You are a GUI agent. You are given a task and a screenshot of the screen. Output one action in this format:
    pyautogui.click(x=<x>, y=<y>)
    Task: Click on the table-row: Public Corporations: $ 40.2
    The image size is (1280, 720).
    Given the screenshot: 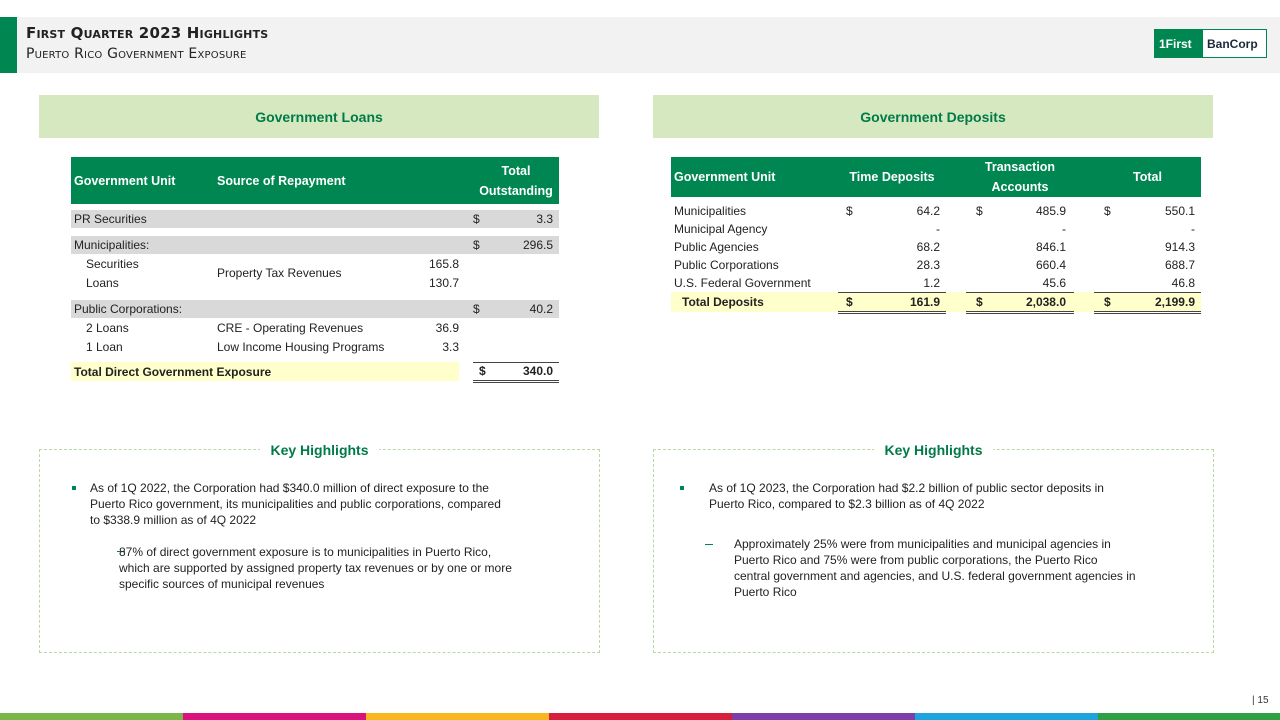 What is the action you would take?
    pyautogui.click(x=315, y=309)
    